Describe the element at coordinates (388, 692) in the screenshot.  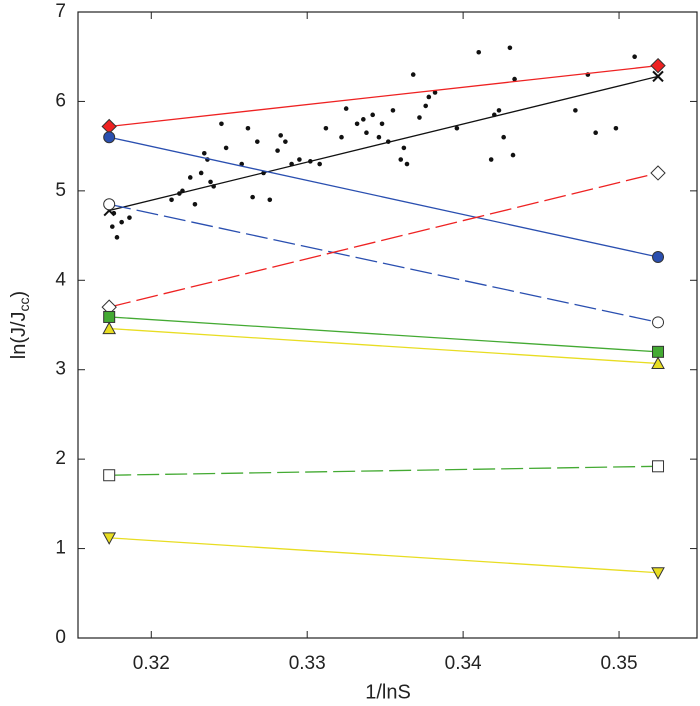
I see `x-axis-title: 1/lnS` at that location.